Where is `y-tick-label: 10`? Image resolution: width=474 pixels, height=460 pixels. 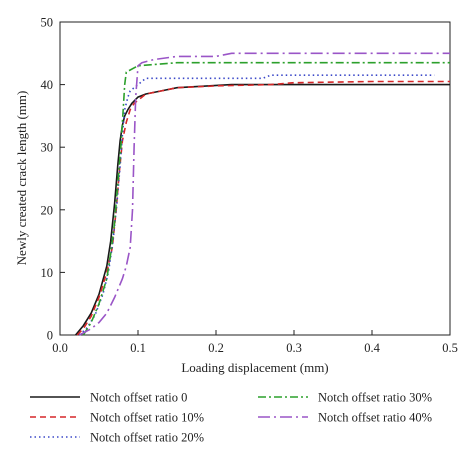 y-tick-label: 10 is located at coordinates (47, 273).